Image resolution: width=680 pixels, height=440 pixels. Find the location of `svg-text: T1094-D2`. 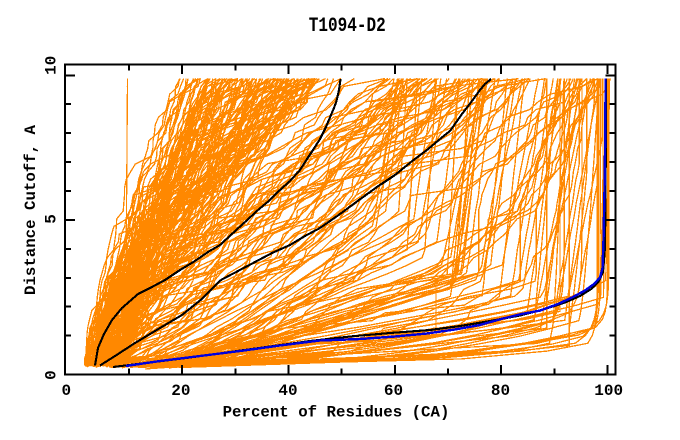

svg-text: T1094-D2 is located at coordinates (347, 26).